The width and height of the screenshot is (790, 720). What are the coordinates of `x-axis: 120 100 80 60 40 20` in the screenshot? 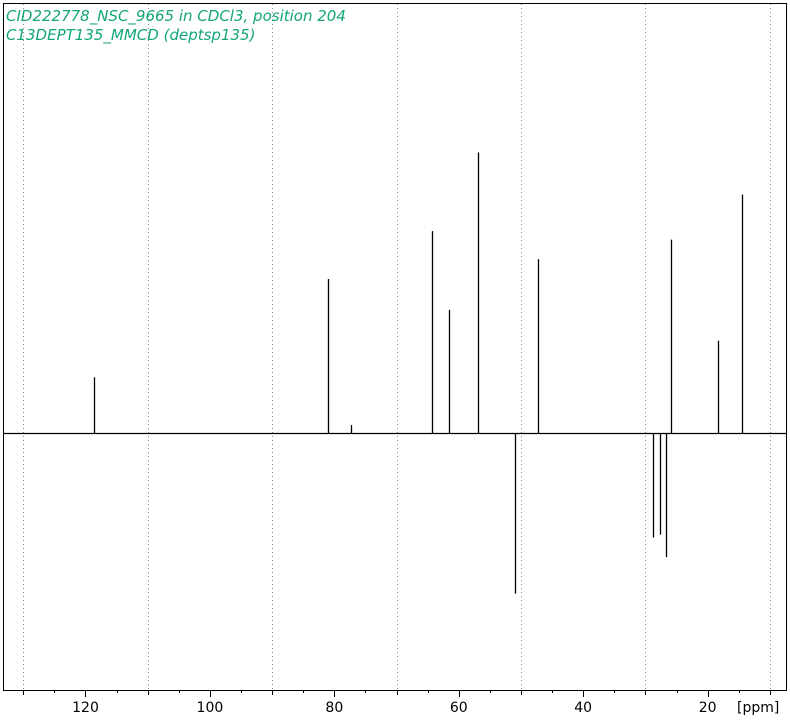 It's located at (397, 703).